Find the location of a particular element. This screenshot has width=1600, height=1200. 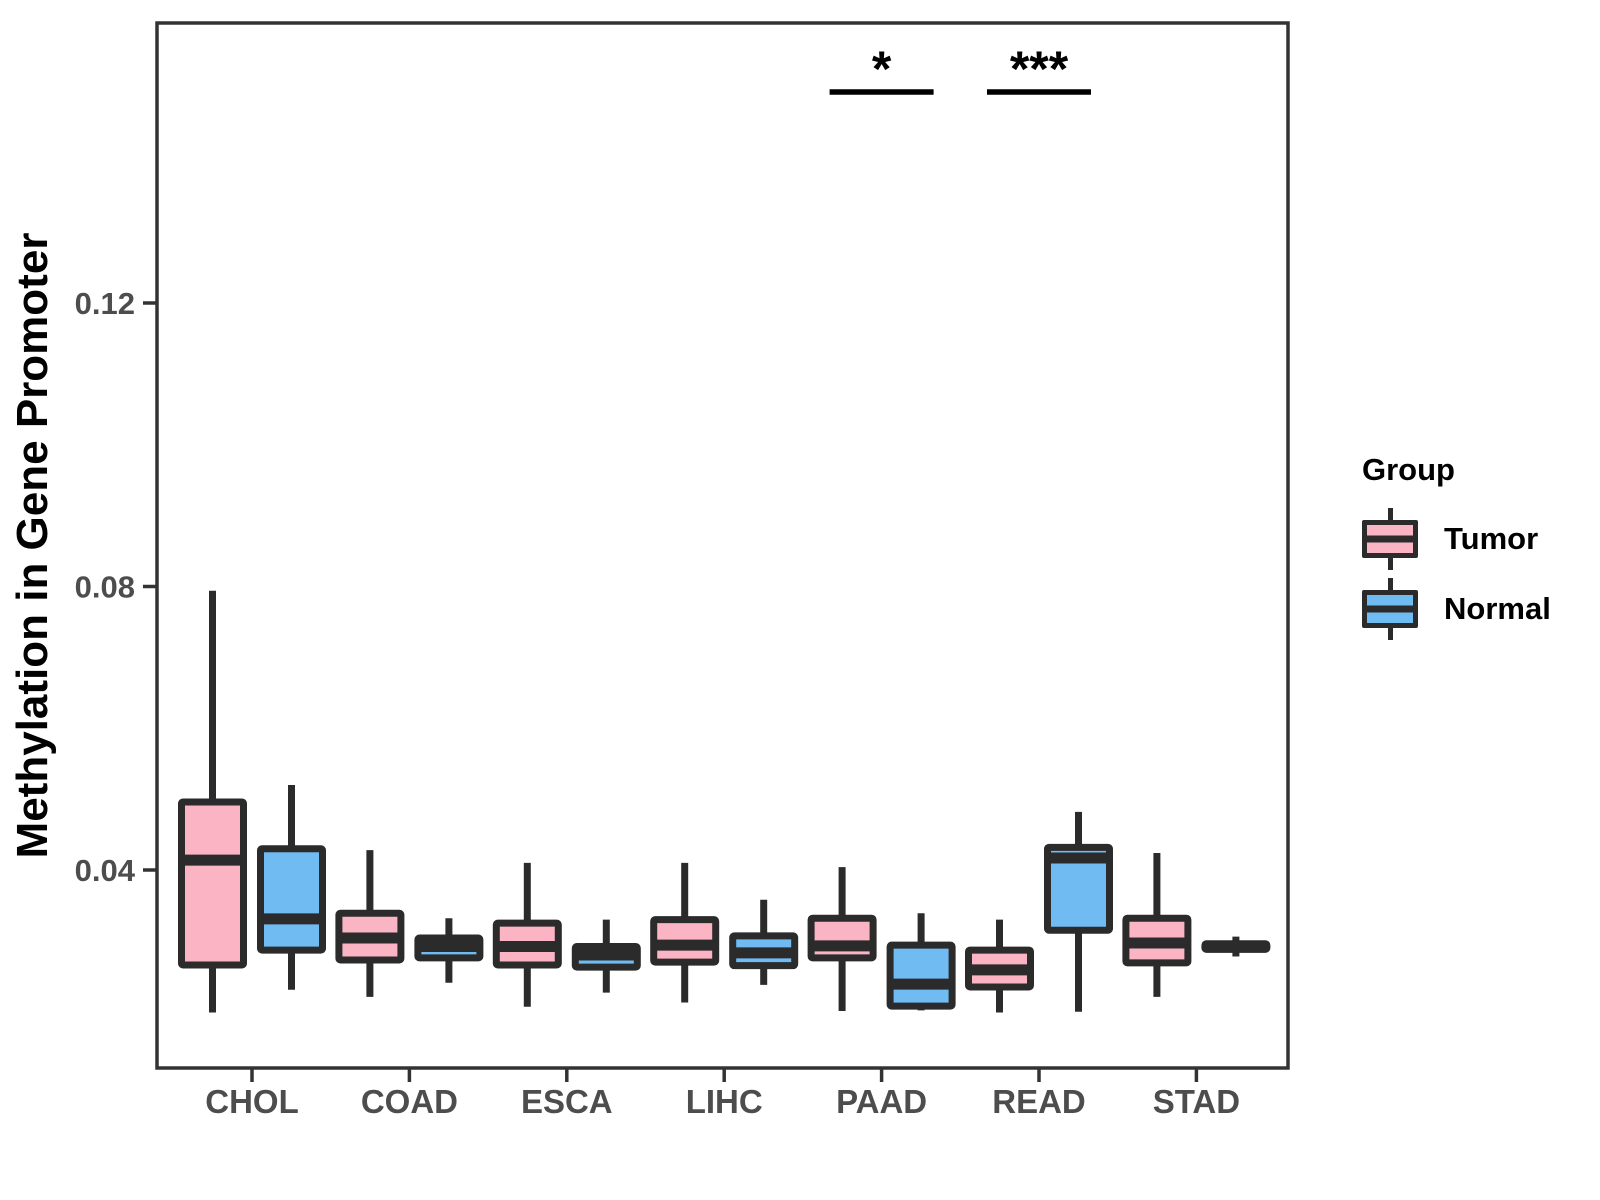

y-tick-label-0.08: 0.08 is located at coordinates (105, 587).